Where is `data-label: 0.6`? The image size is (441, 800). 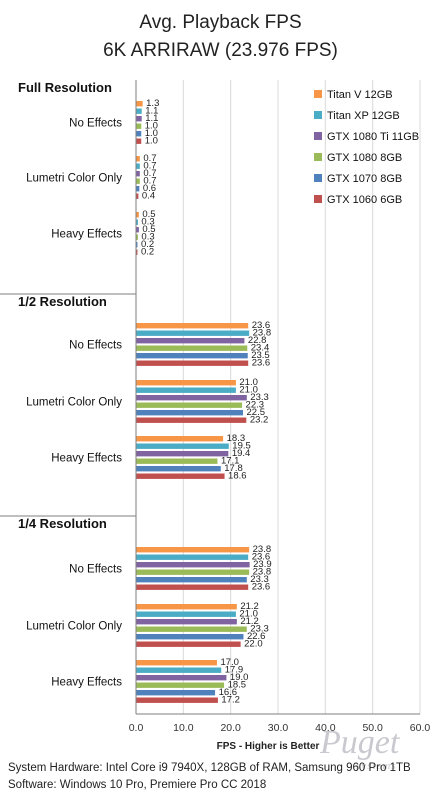 data-label: 0.6 is located at coordinates (149, 188).